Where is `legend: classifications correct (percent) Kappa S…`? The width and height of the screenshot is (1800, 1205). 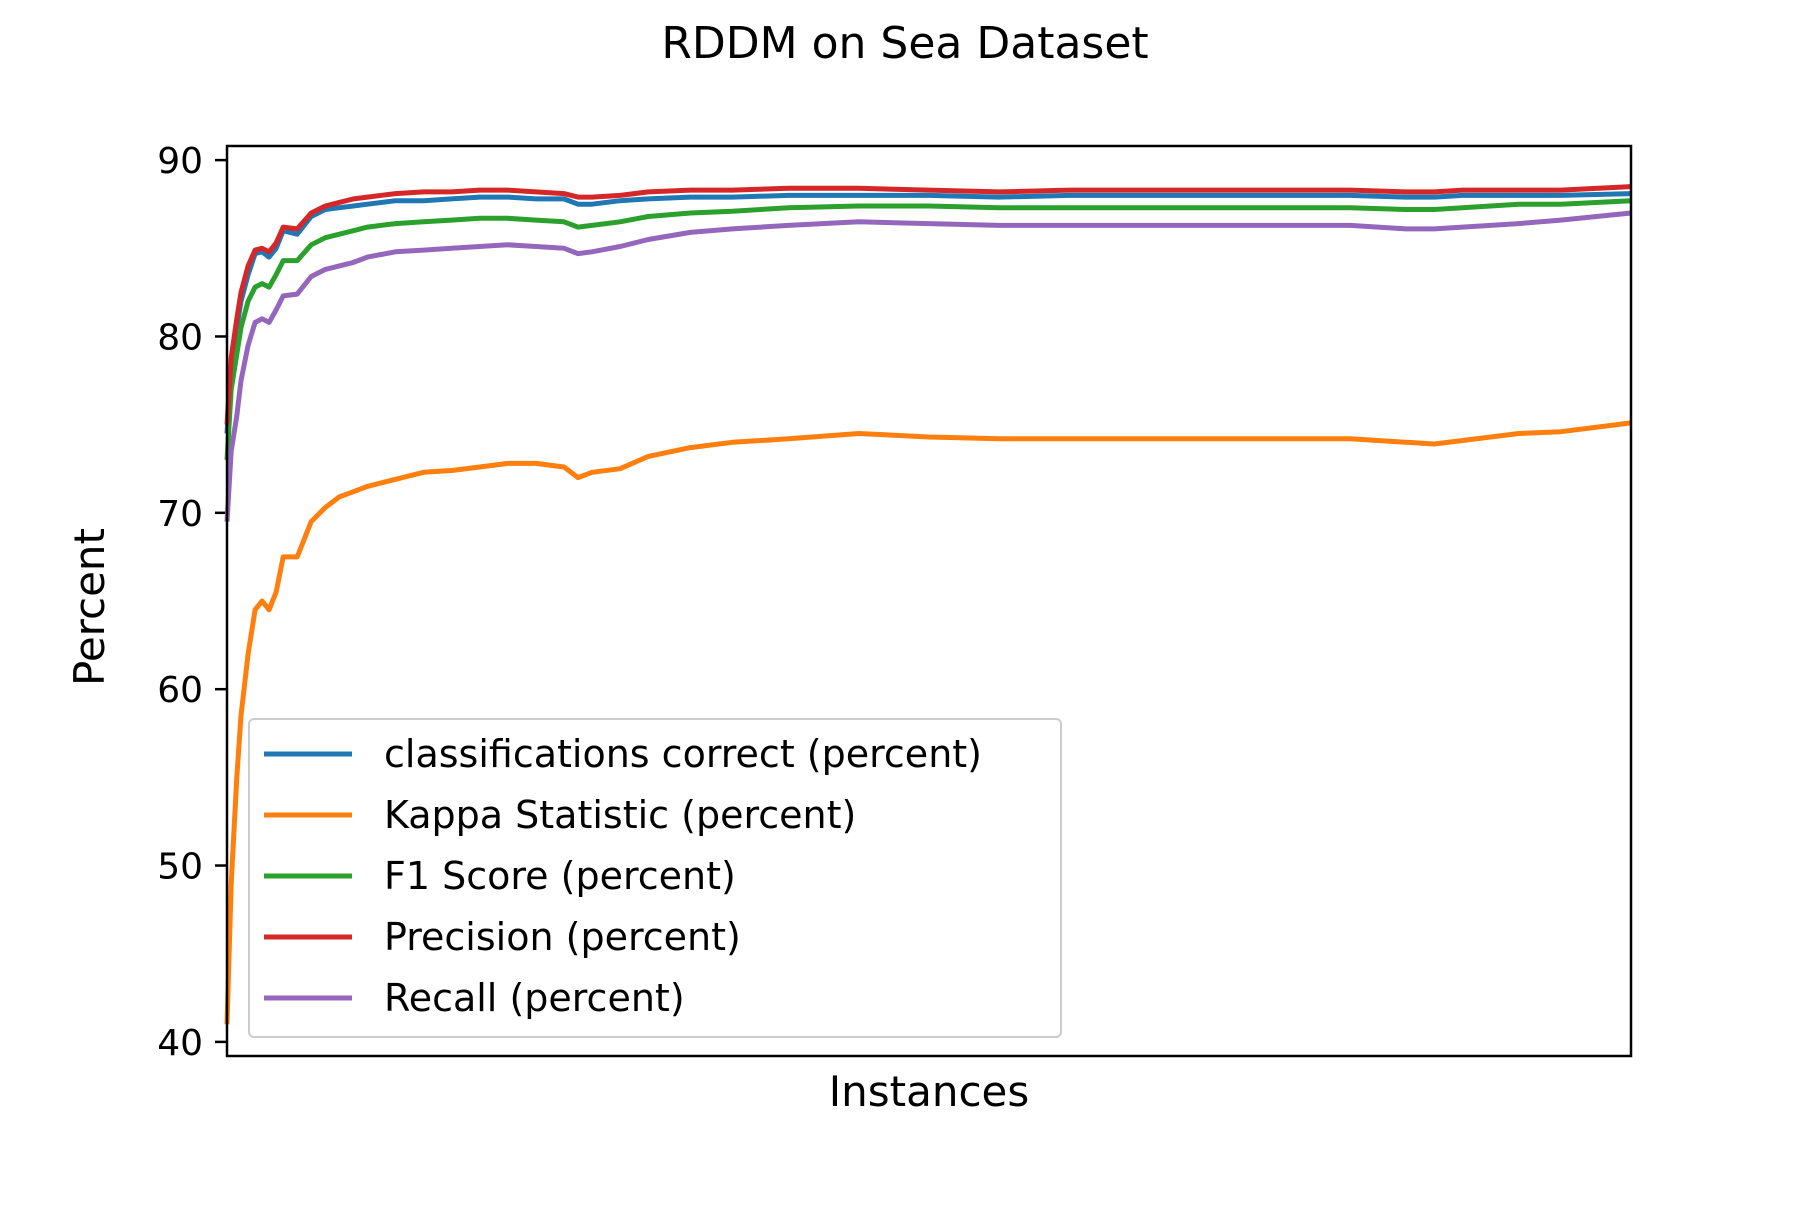 legend: classifications correct (percent) Kappa S… is located at coordinates (655, 878).